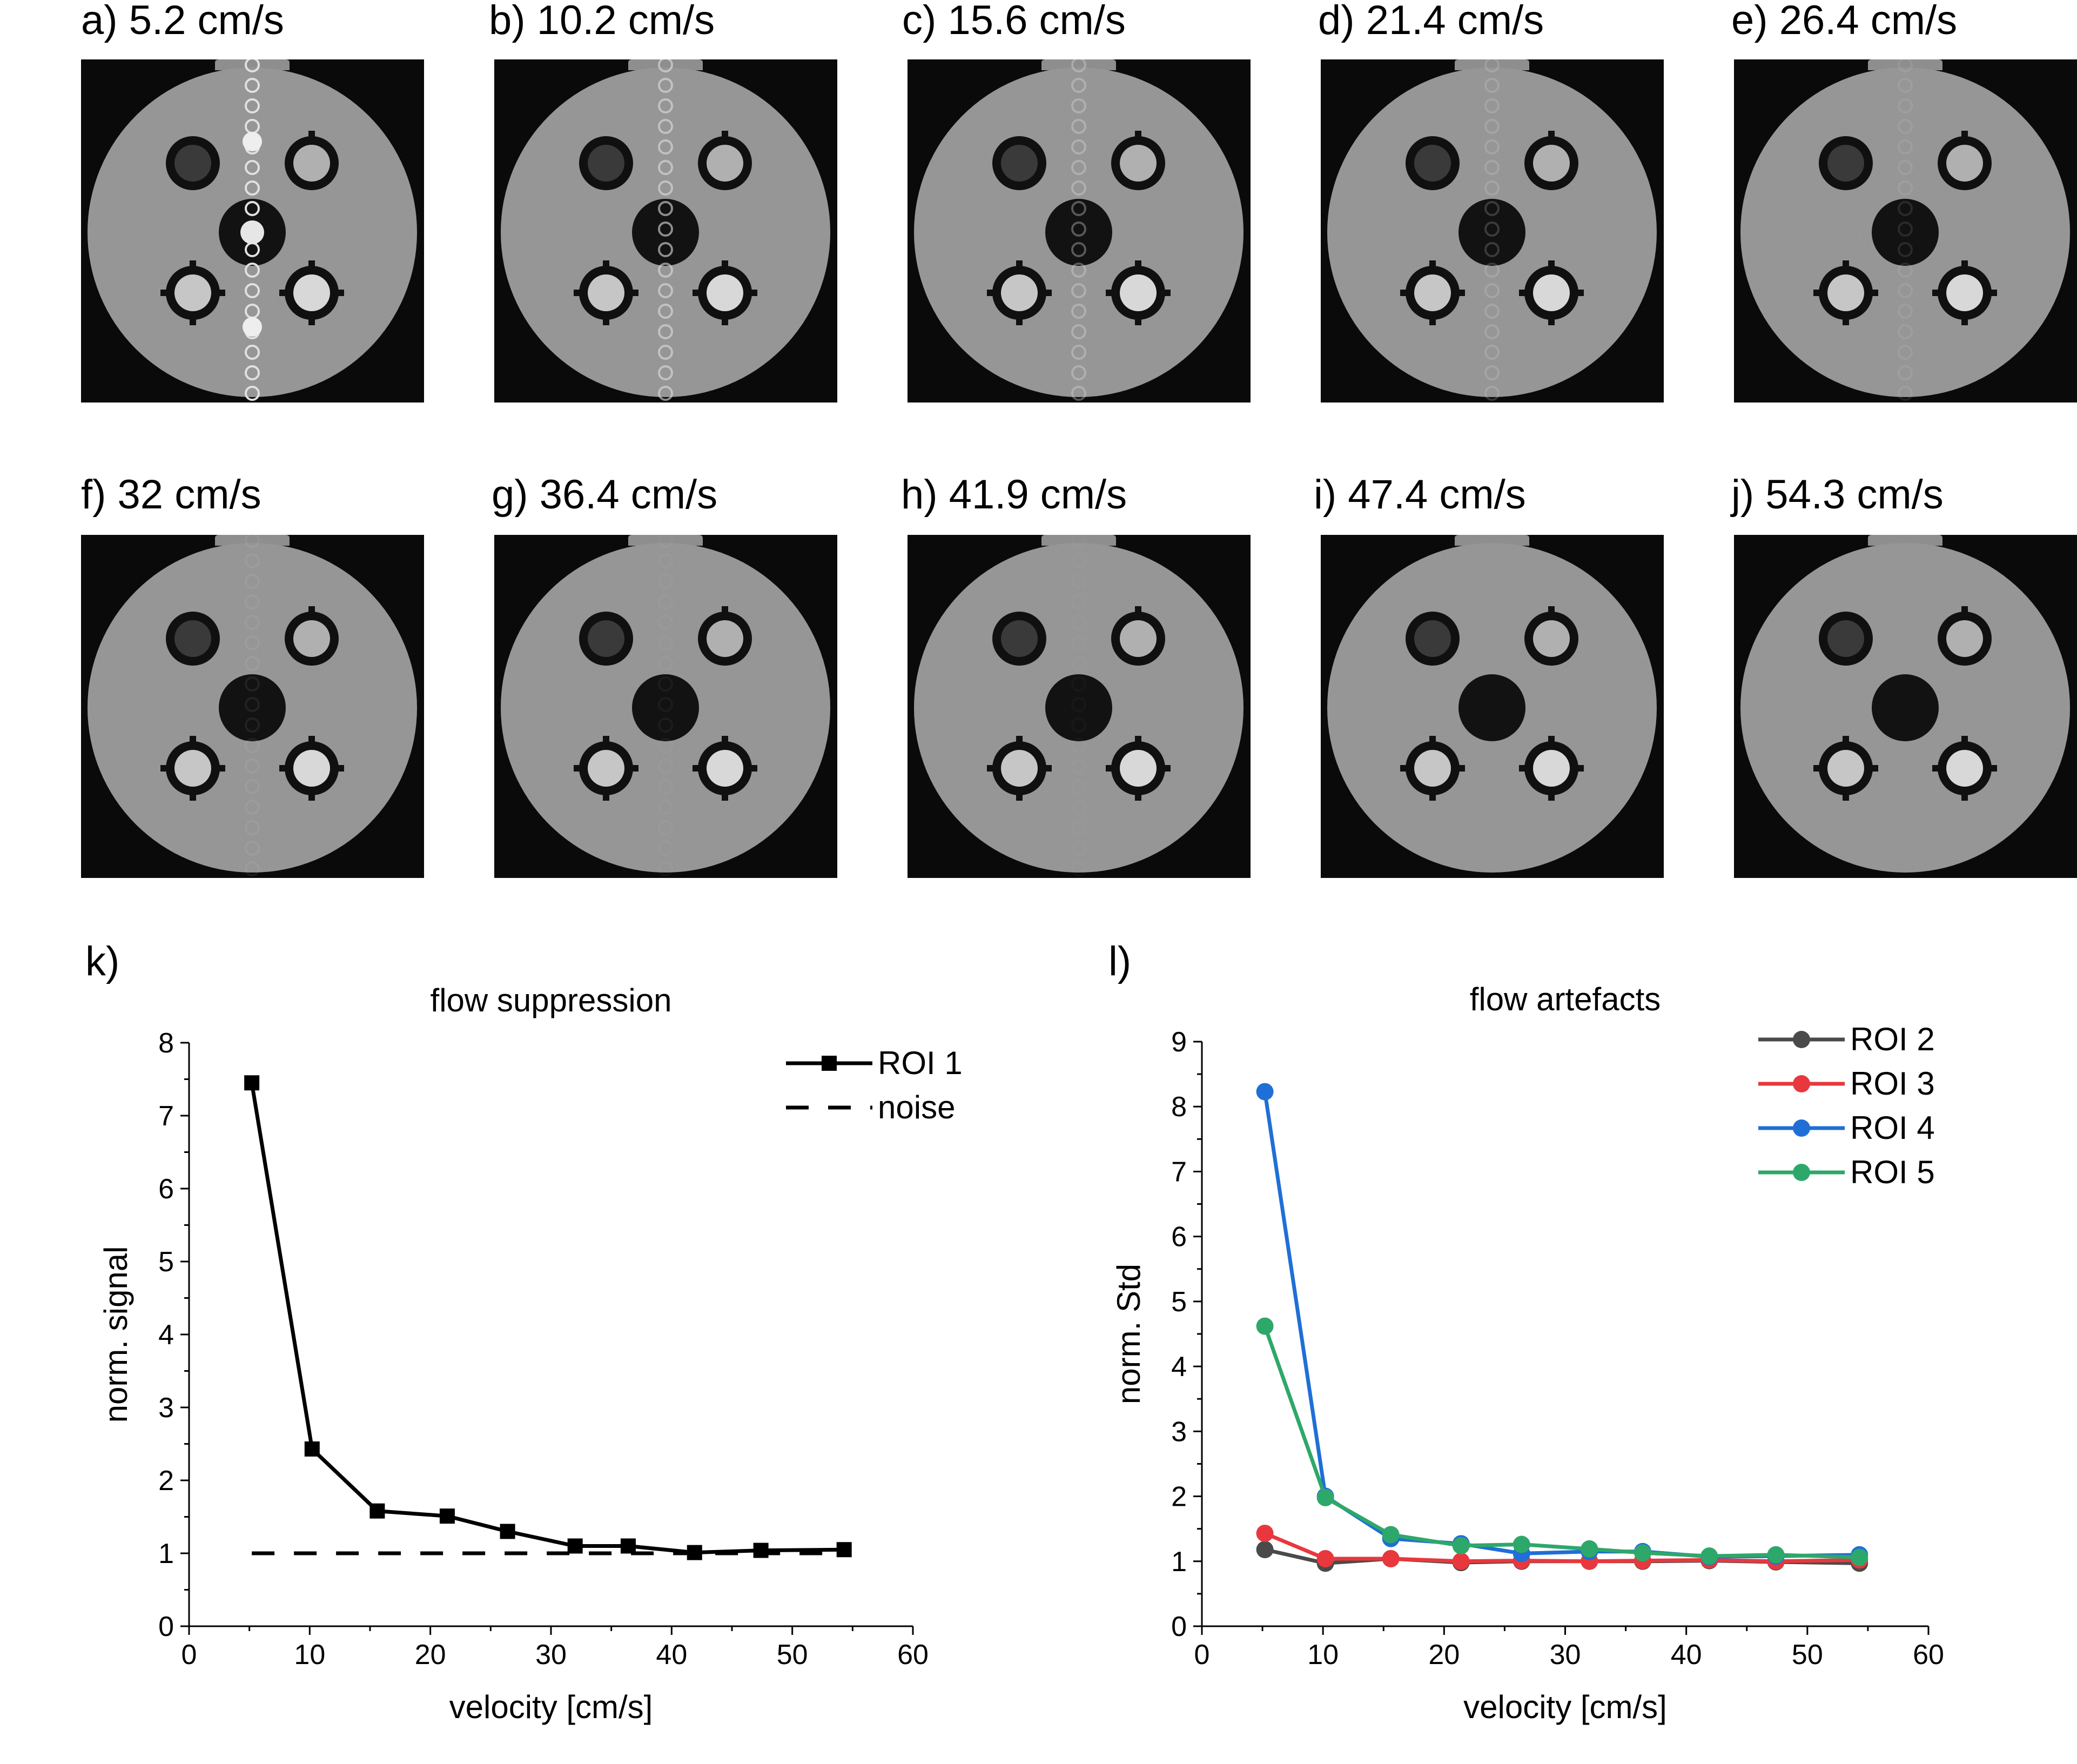 The image size is (2077, 1764). I want to click on mri-image-b, so click(665, 231).